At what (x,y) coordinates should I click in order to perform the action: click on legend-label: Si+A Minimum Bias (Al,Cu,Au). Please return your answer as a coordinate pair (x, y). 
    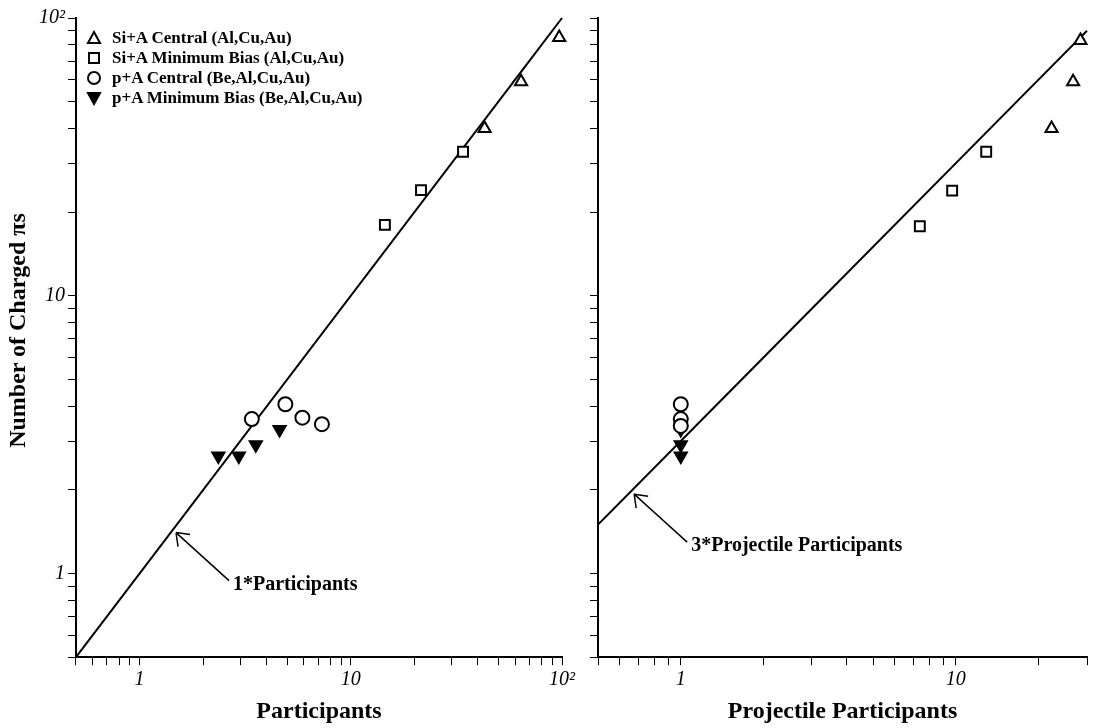
    Looking at the image, I should click on (228, 58).